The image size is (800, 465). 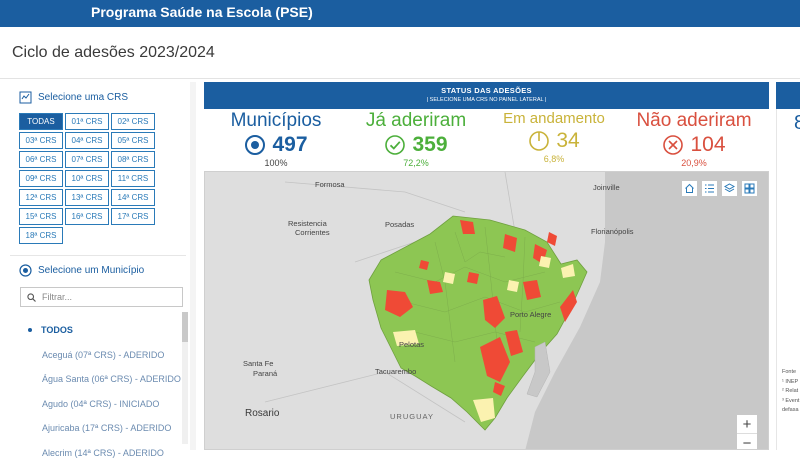 What do you see at coordinates (276, 121) in the screenshot?
I see `kpi-label: Municípios` at bounding box center [276, 121].